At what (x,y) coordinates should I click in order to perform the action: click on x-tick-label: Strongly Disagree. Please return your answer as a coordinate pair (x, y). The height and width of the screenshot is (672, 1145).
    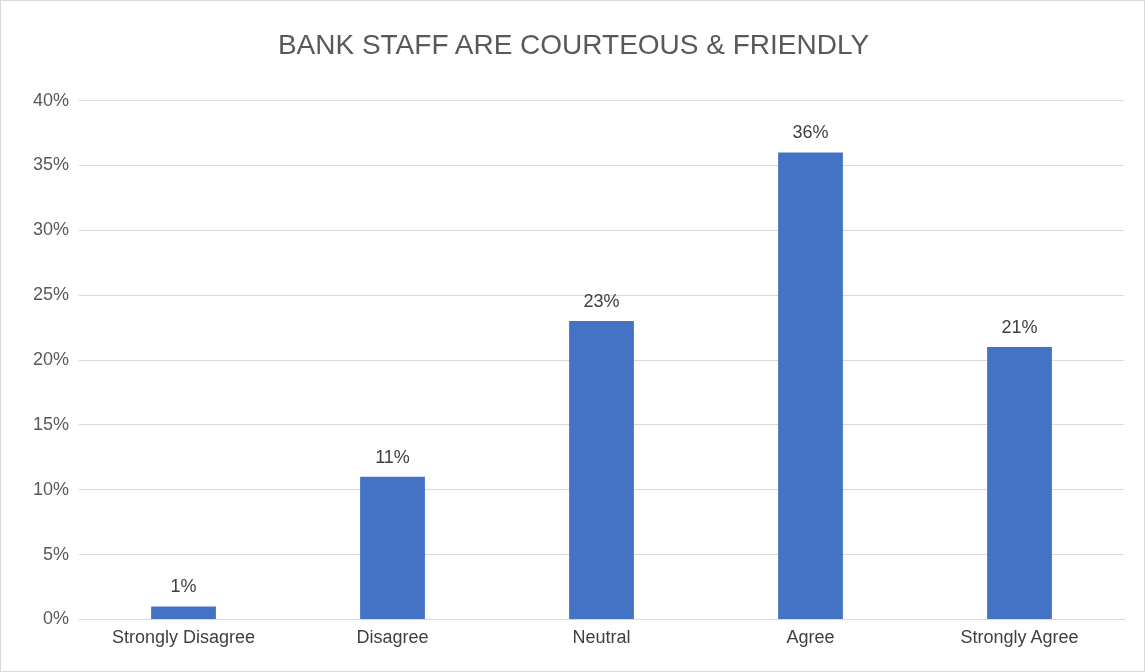
    Looking at the image, I should click on (183, 637).